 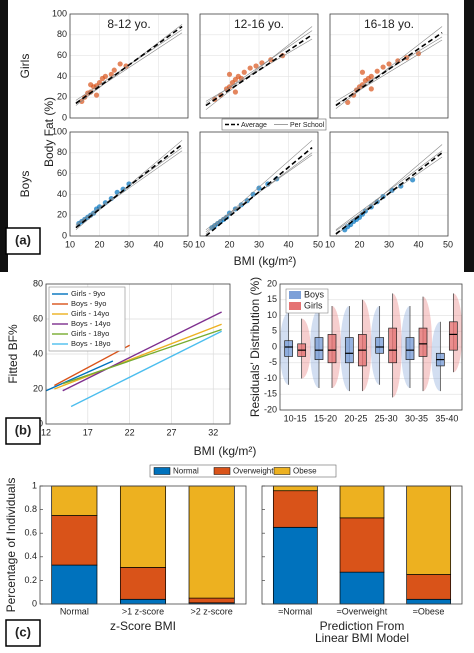 What do you see at coordinates (270, 409) in the screenshot?
I see `y-tick-label: -20` at bounding box center [270, 409].